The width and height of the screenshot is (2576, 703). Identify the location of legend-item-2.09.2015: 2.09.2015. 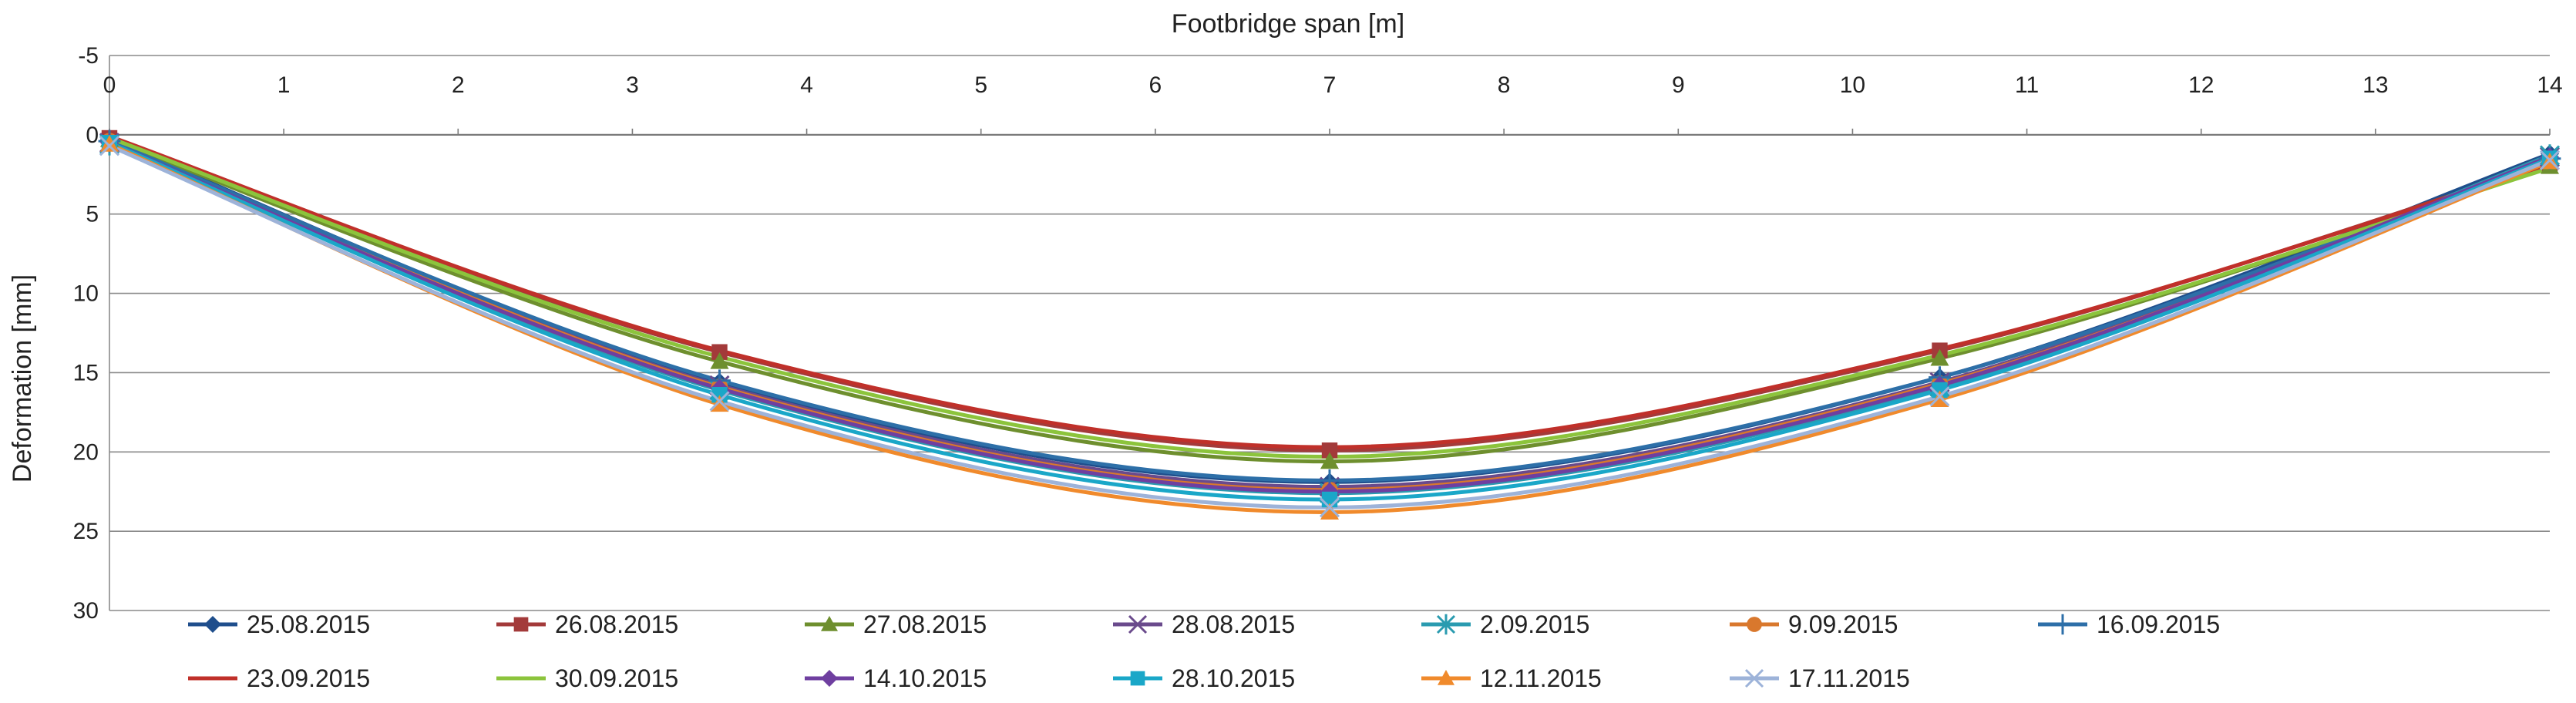
(1505, 624).